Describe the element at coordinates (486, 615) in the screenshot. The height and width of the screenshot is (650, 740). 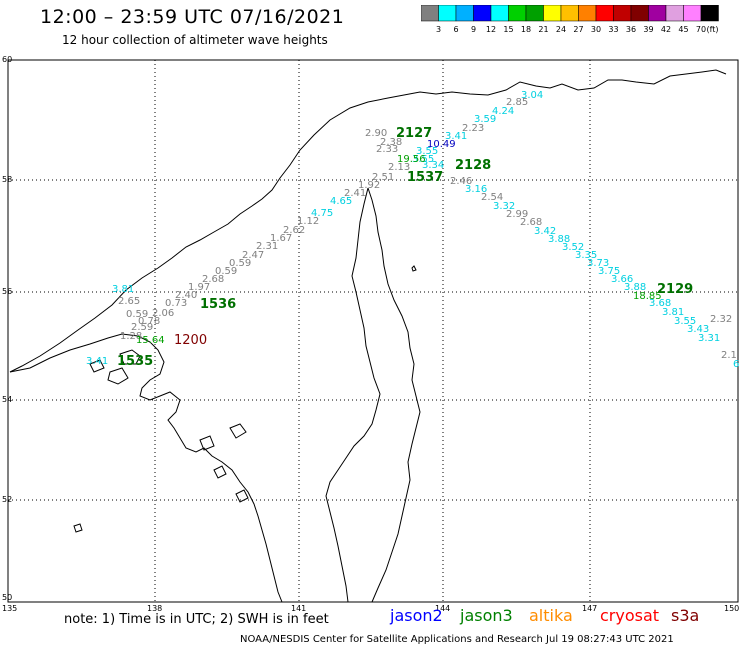
I see `satellite-jason3: jason3` at that location.